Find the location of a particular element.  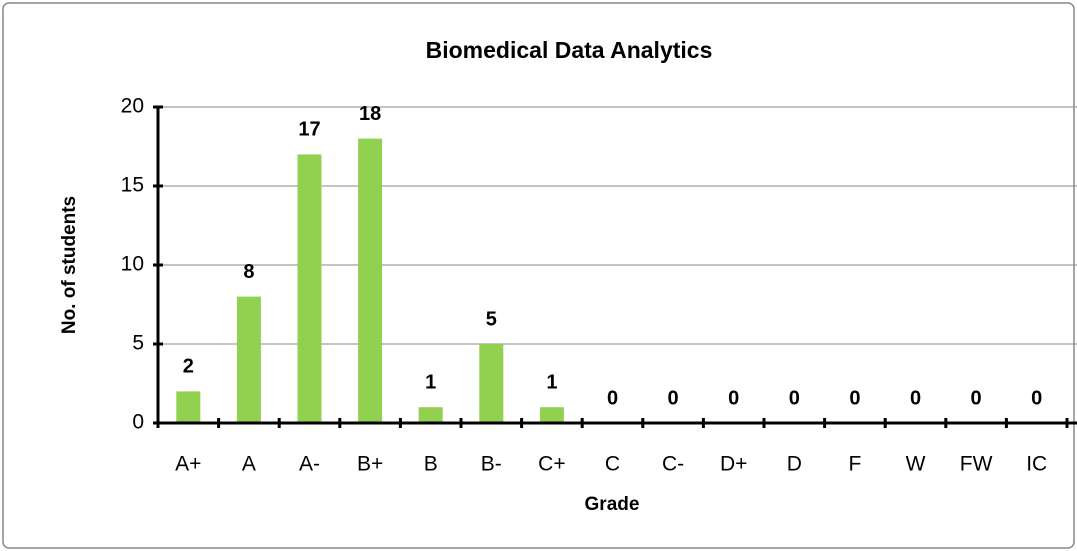

y-tick-label: 15 is located at coordinates (132, 185).